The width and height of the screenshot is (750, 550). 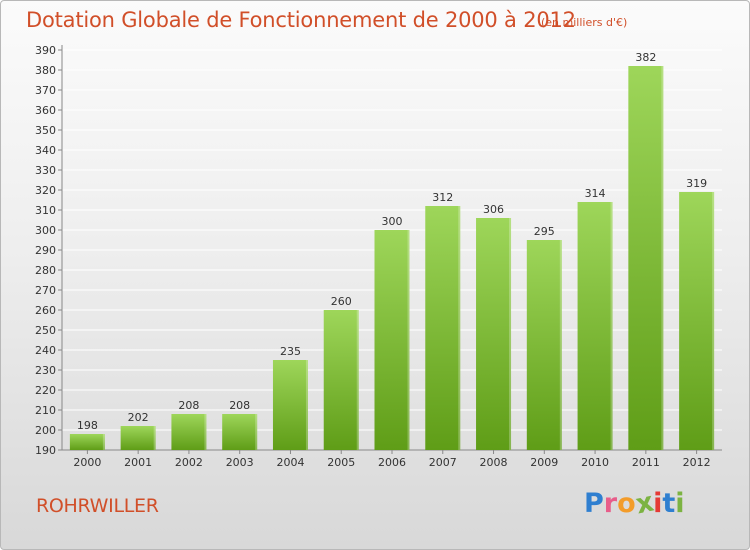 I want to click on y-tick-label: 380, so click(x=45, y=70).